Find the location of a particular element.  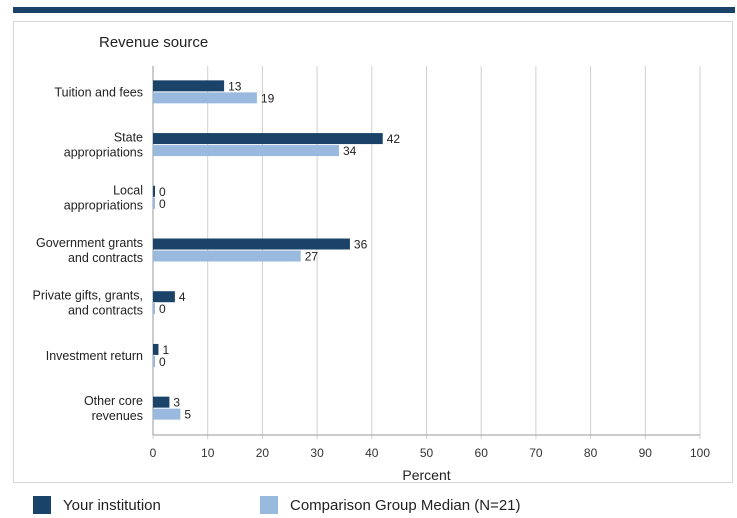

data-label: 4 is located at coordinates (182, 297).